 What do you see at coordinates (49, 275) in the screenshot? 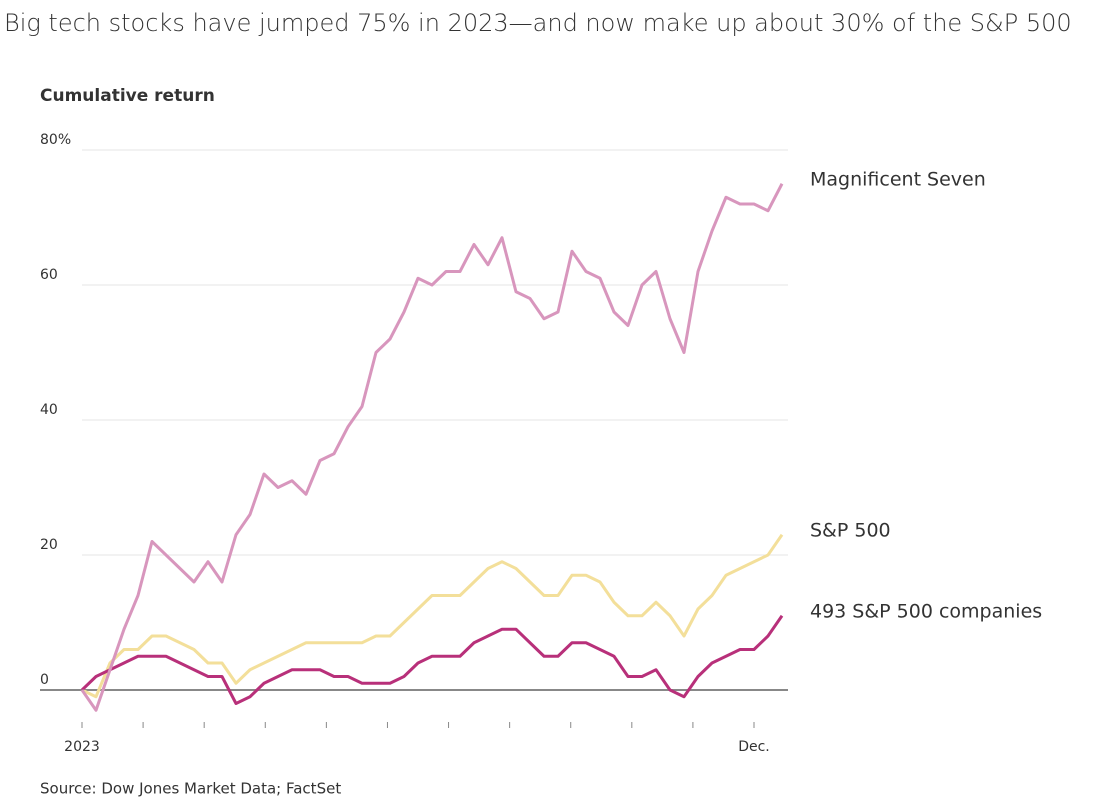
I see `y-tick-label: 60` at bounding box center [49, 275].